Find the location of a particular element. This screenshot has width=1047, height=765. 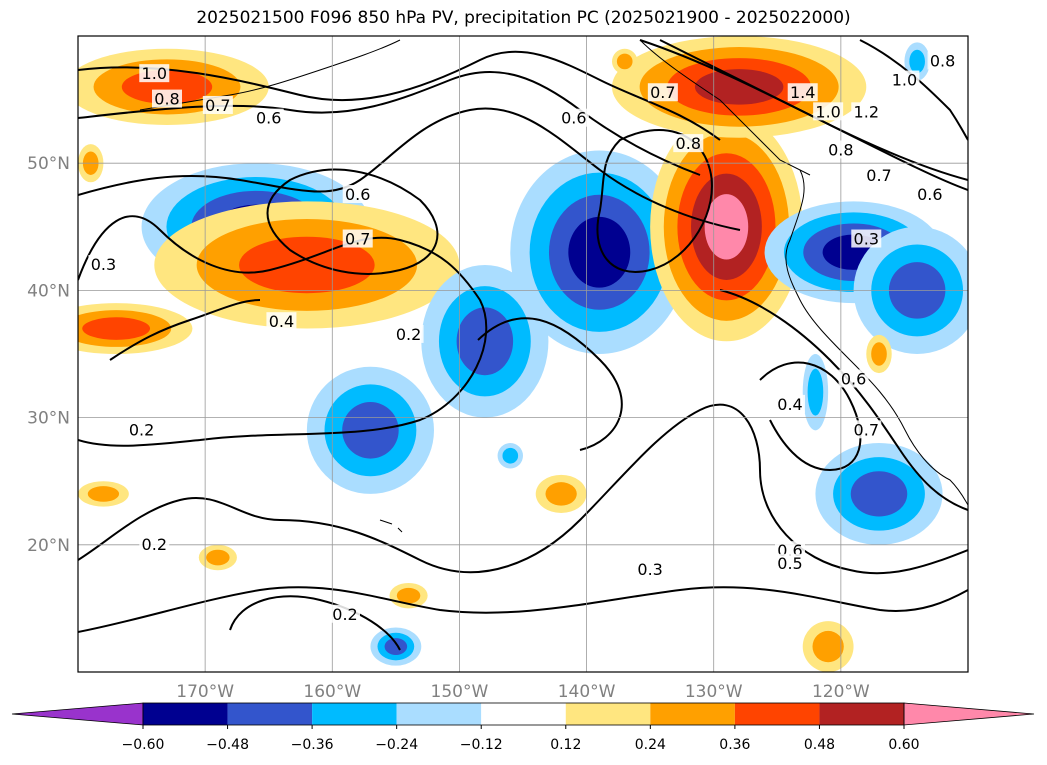

lon-tick-label: 120°W is located at coordinates (841, 692).